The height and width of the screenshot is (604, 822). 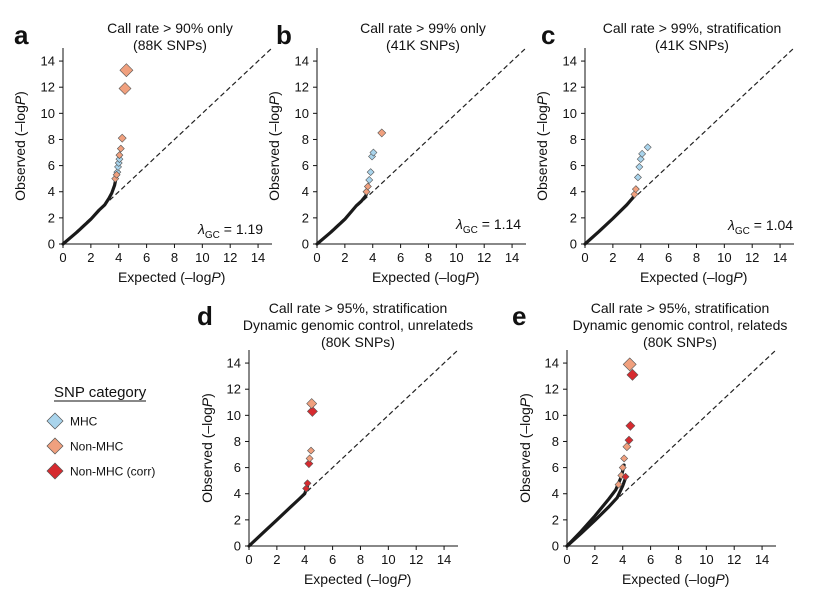 What do you see at coordinates (771, 225) in the screenshot?
I see `lambda-value: = 1.04` at bounding box center [771, 225].